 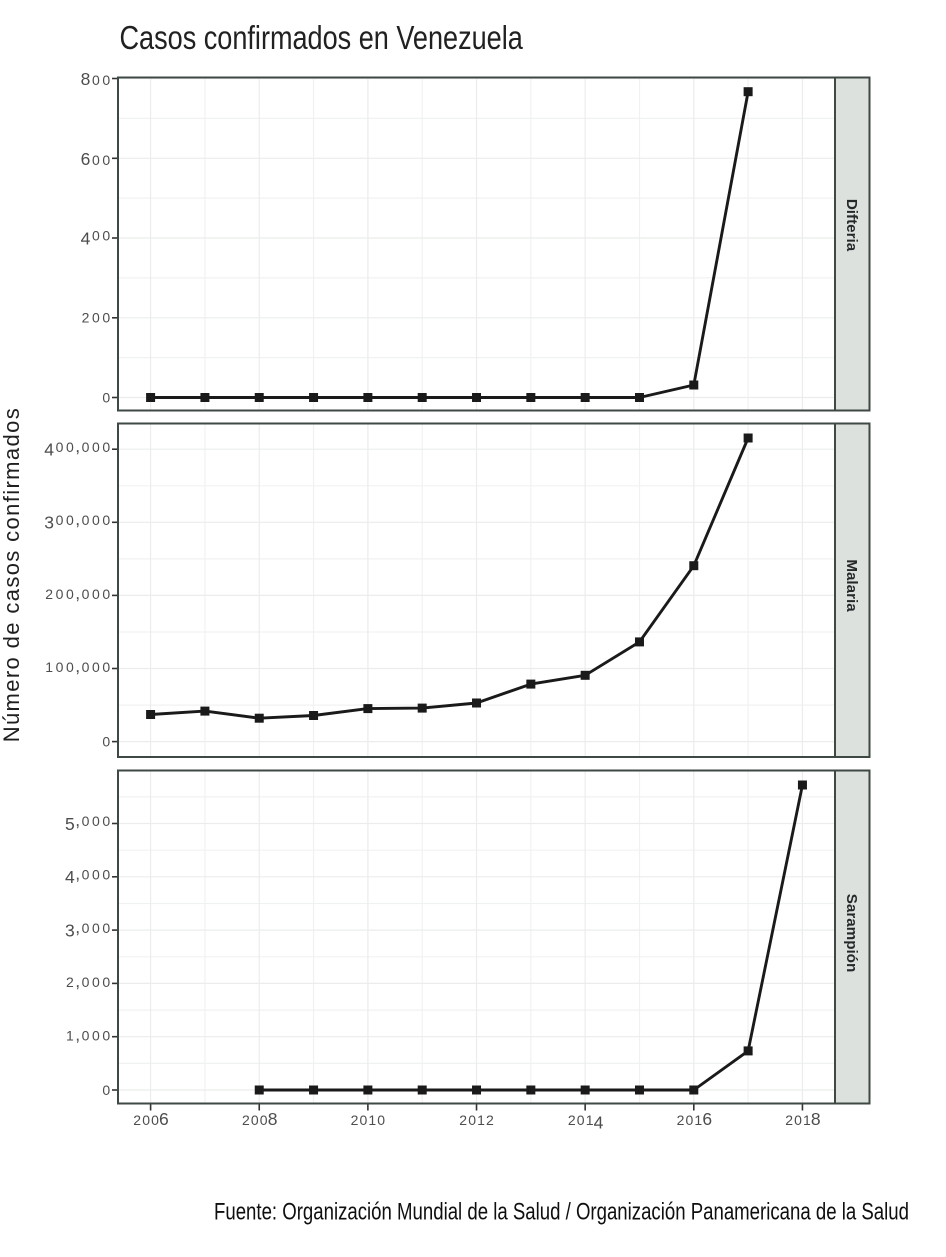 I want to click on svg-text: 200, so click(x=96, y=318).